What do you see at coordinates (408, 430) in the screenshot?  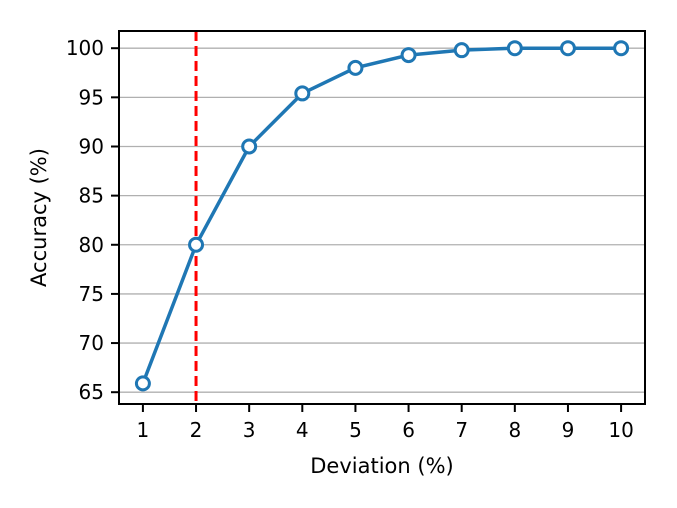 I see `x-tick-label: 6` at bounding box center [408, 430].